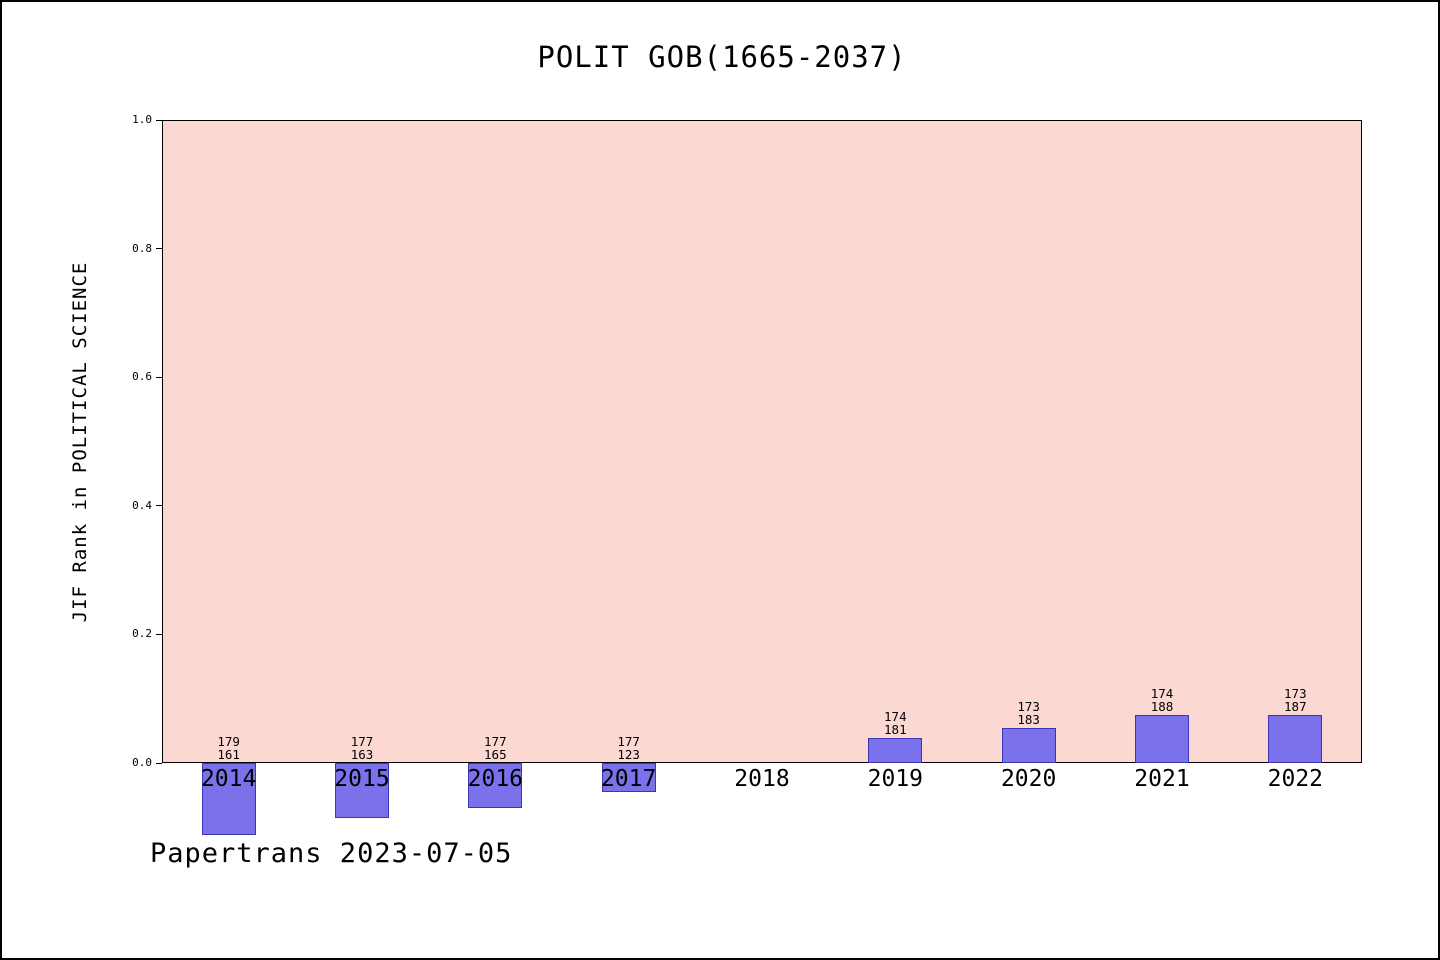 The width and height of the screenshot is (1440, 960). I want to click on footer-watermark: Papertrans 2023-07-05, so click(331, 853).